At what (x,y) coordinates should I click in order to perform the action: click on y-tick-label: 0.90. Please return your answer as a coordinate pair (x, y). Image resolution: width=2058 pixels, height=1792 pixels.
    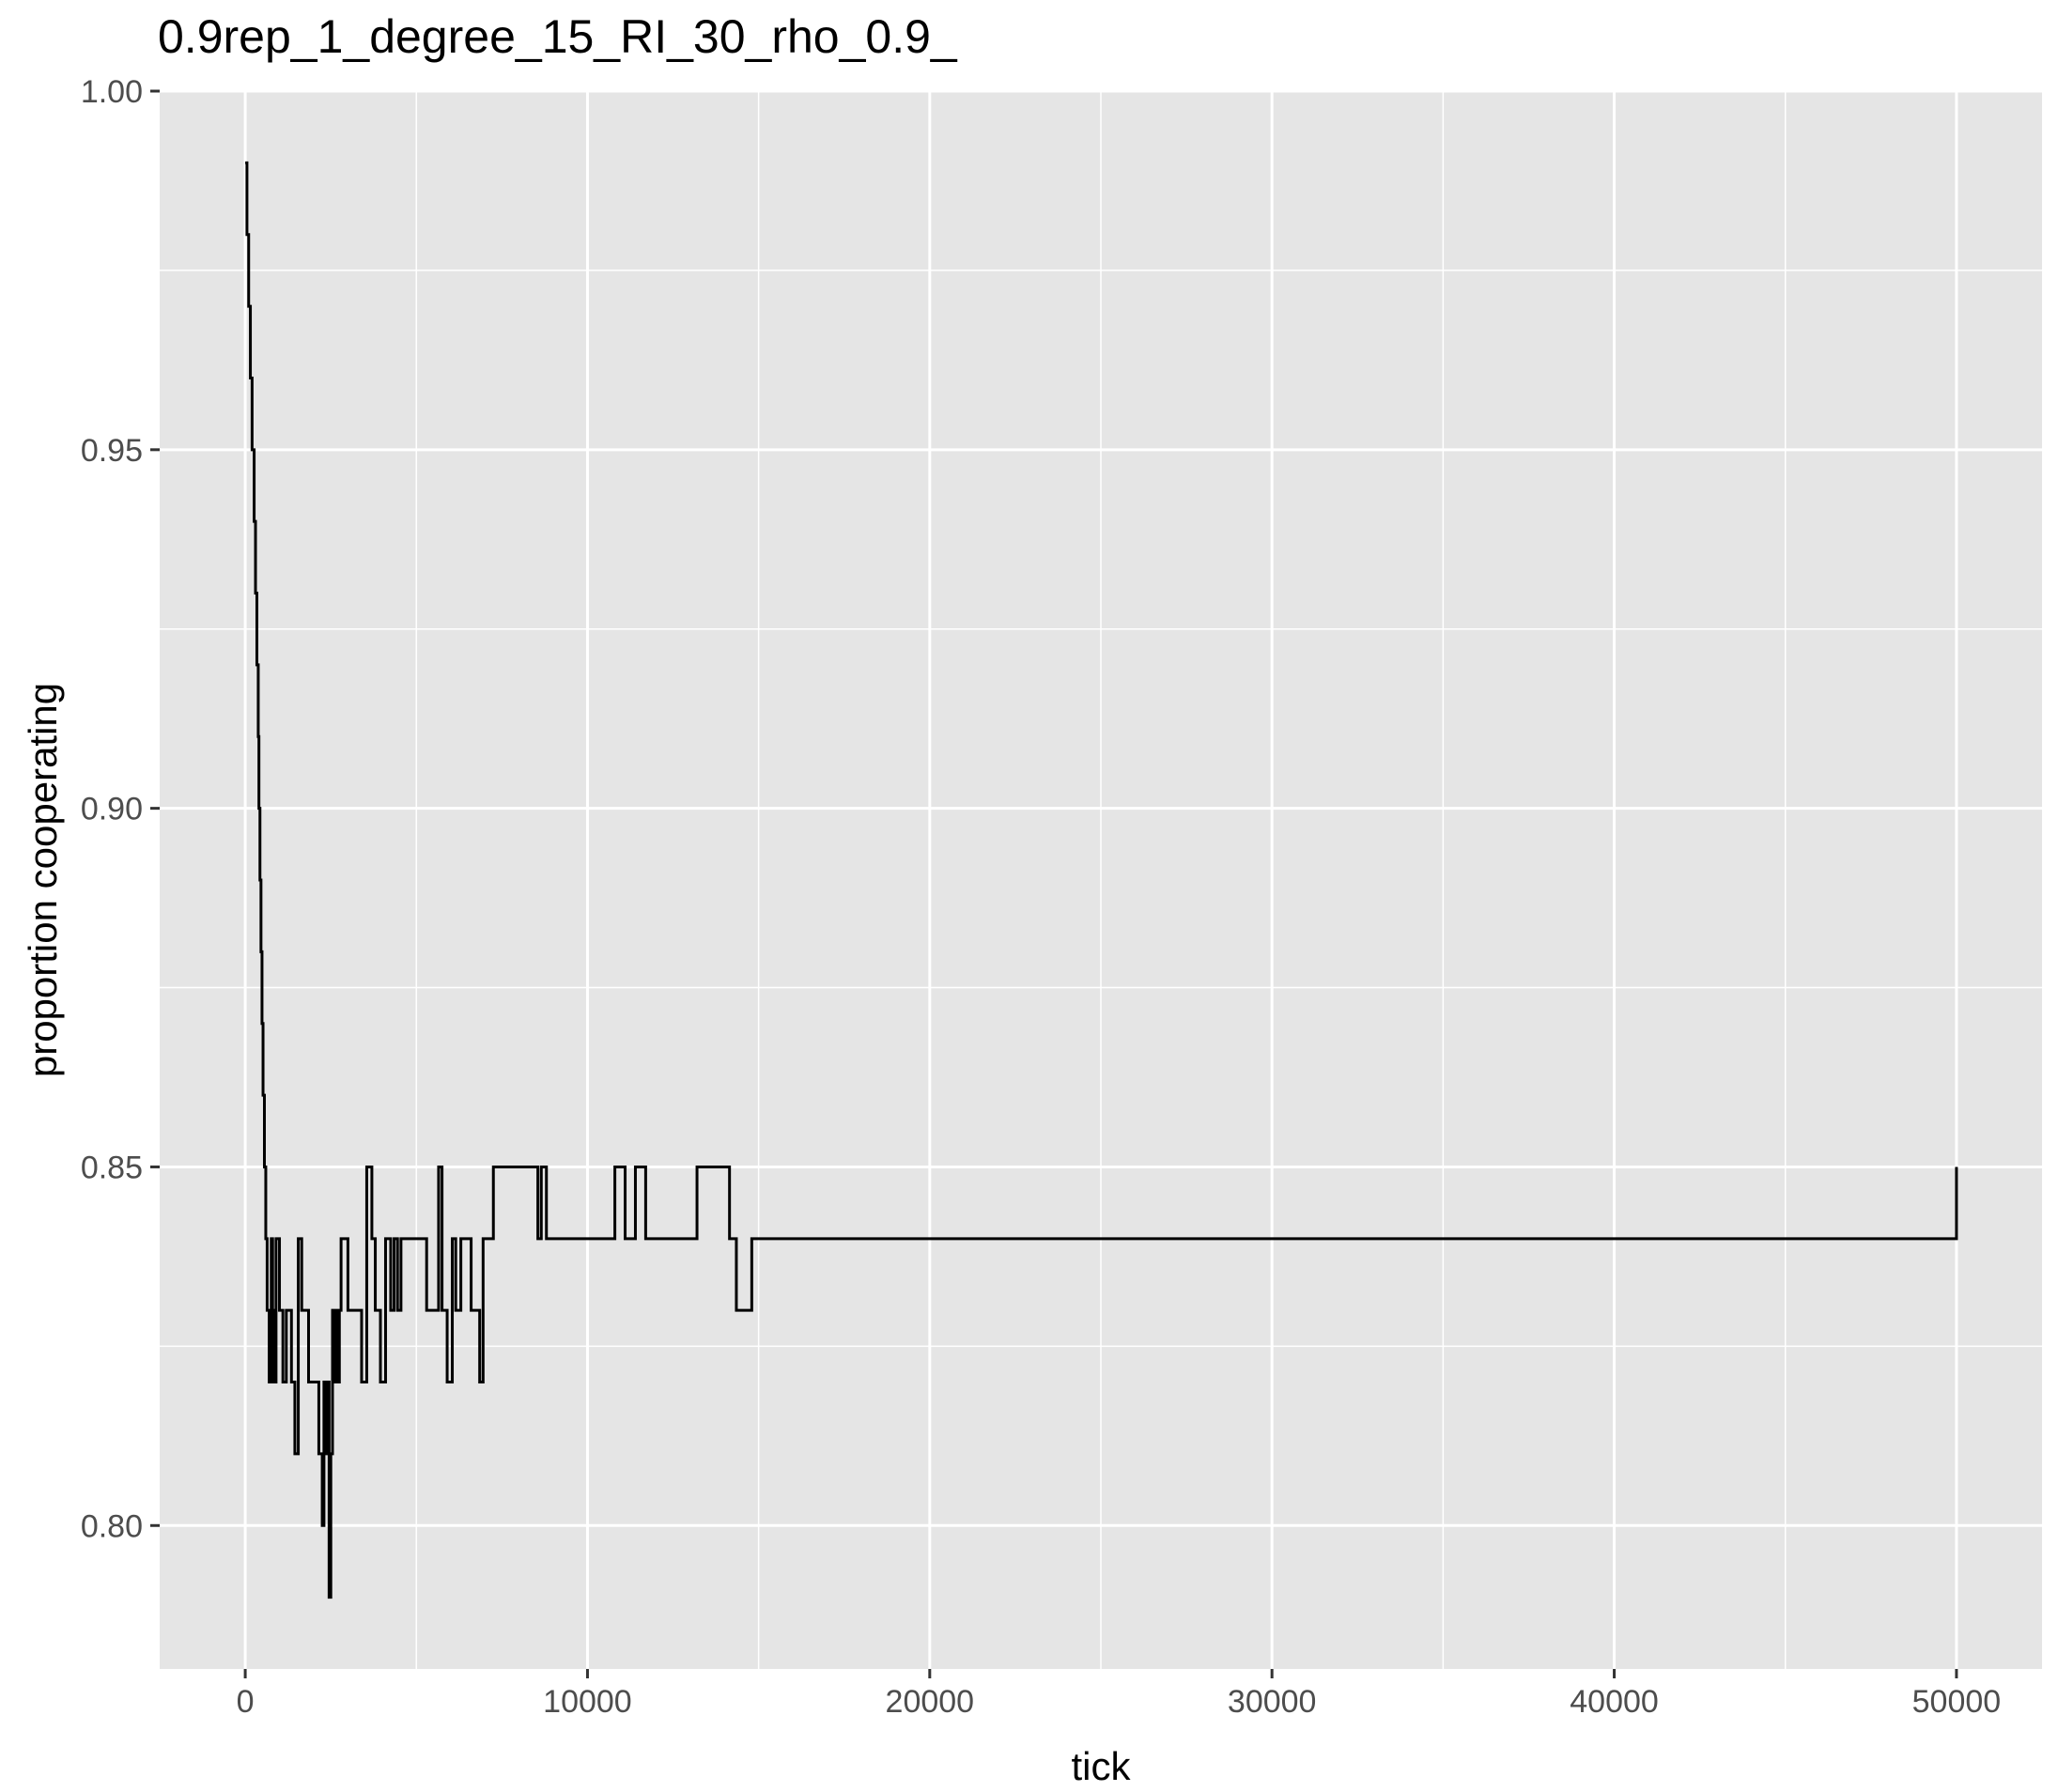
    Looking at the image, I should click on (112, 809).